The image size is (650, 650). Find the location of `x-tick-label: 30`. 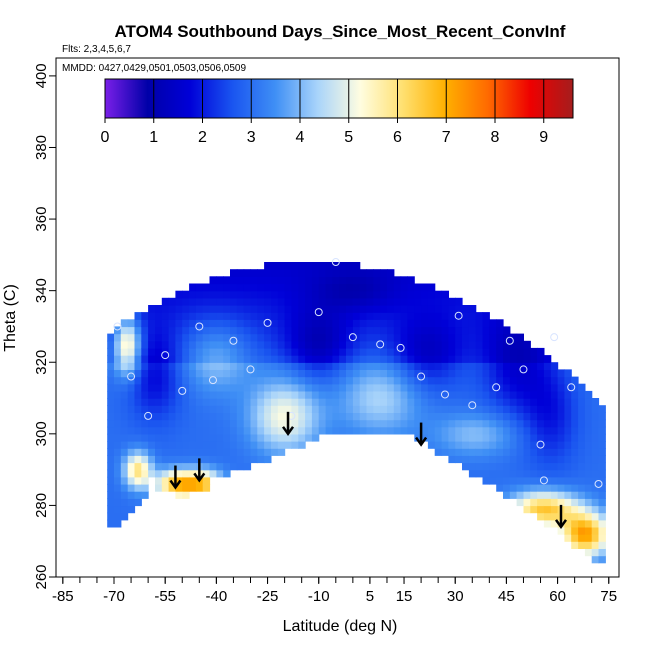

x-tick-label: 30 is located at coordinates (455, 596).